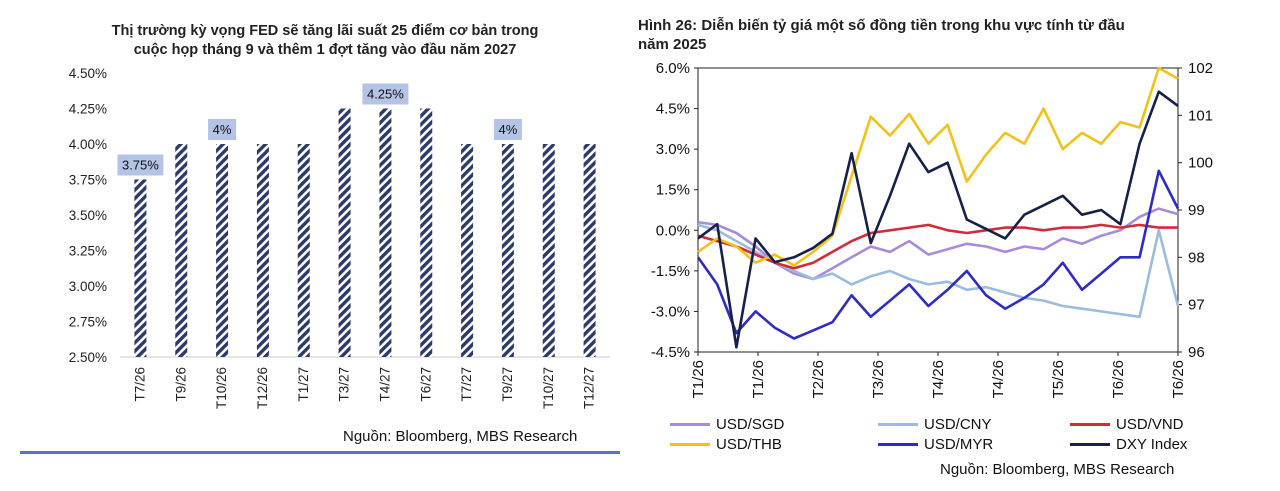 The width and height of the screenshot is (1280, 491). I want to click on series-line-usd-myr, so click(938, 254).